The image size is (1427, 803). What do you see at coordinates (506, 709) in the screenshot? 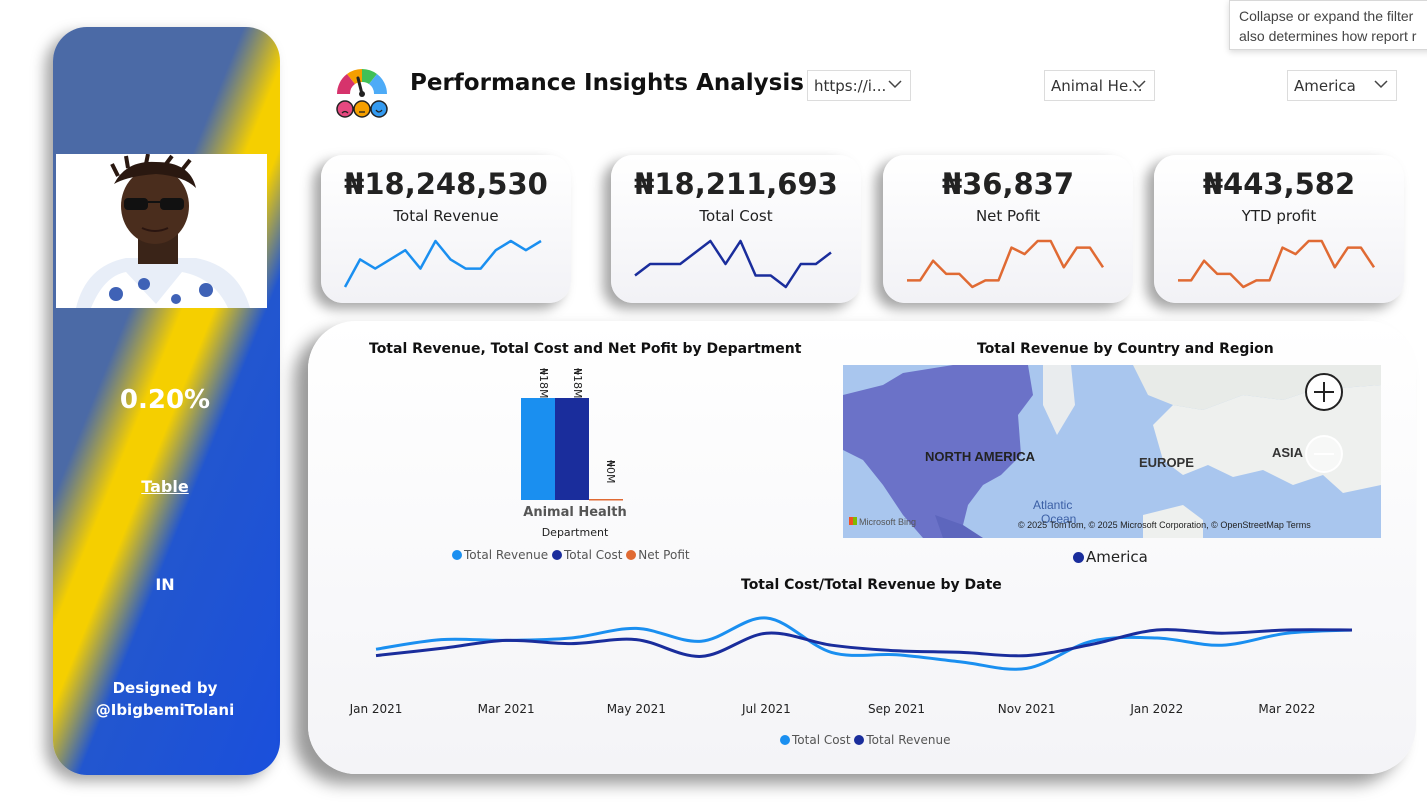
I see `x-tick-label: Mar 2021` at bounding box center [506, 709].